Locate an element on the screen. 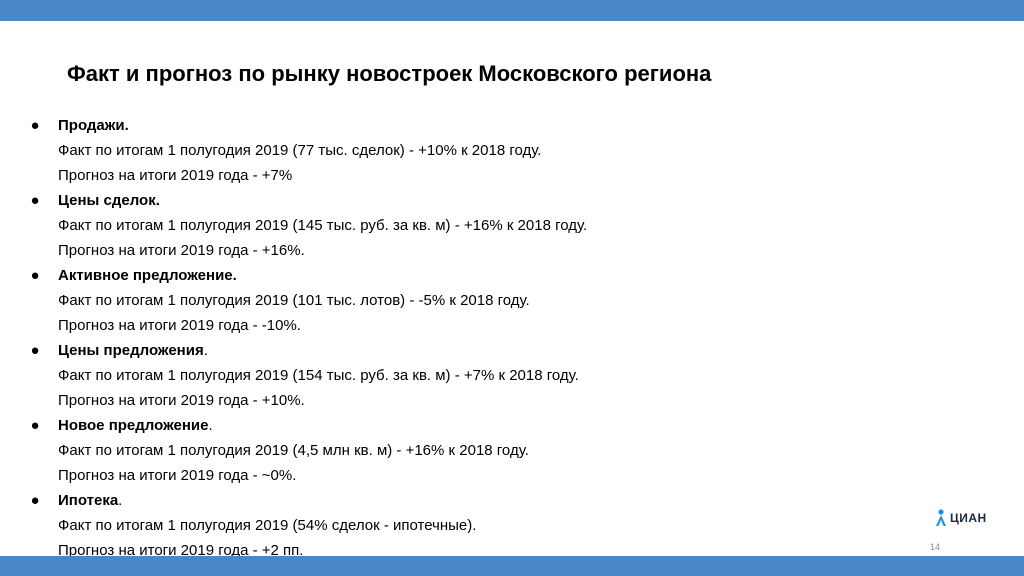 The width and height of the screenshot is (1024, 576). bottom-accent-bar is located at coordinates (512, 566).